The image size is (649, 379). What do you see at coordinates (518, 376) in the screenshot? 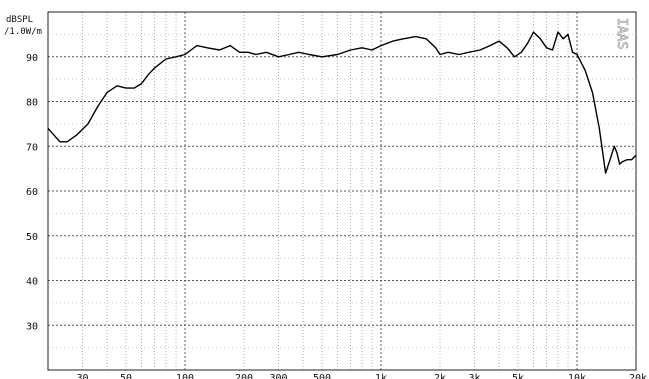
I see `x-tick-label: 5k` at bounding box center [518, 376].